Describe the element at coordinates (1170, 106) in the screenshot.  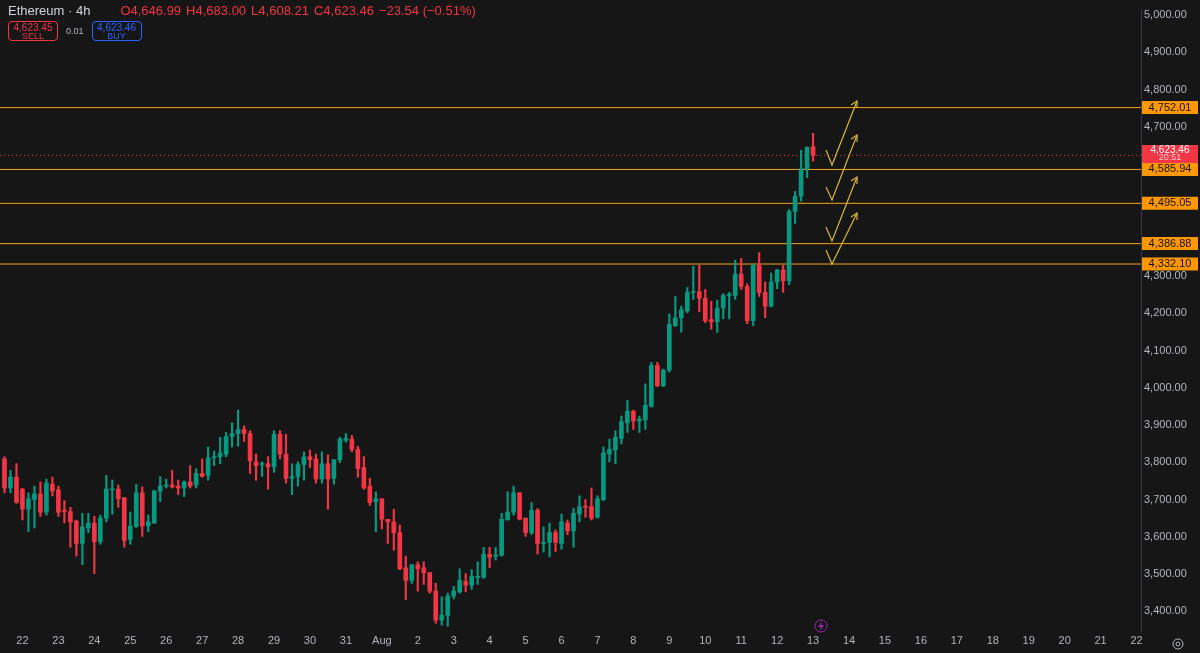
I see `ref-line-label: 4,752.01` at that location.